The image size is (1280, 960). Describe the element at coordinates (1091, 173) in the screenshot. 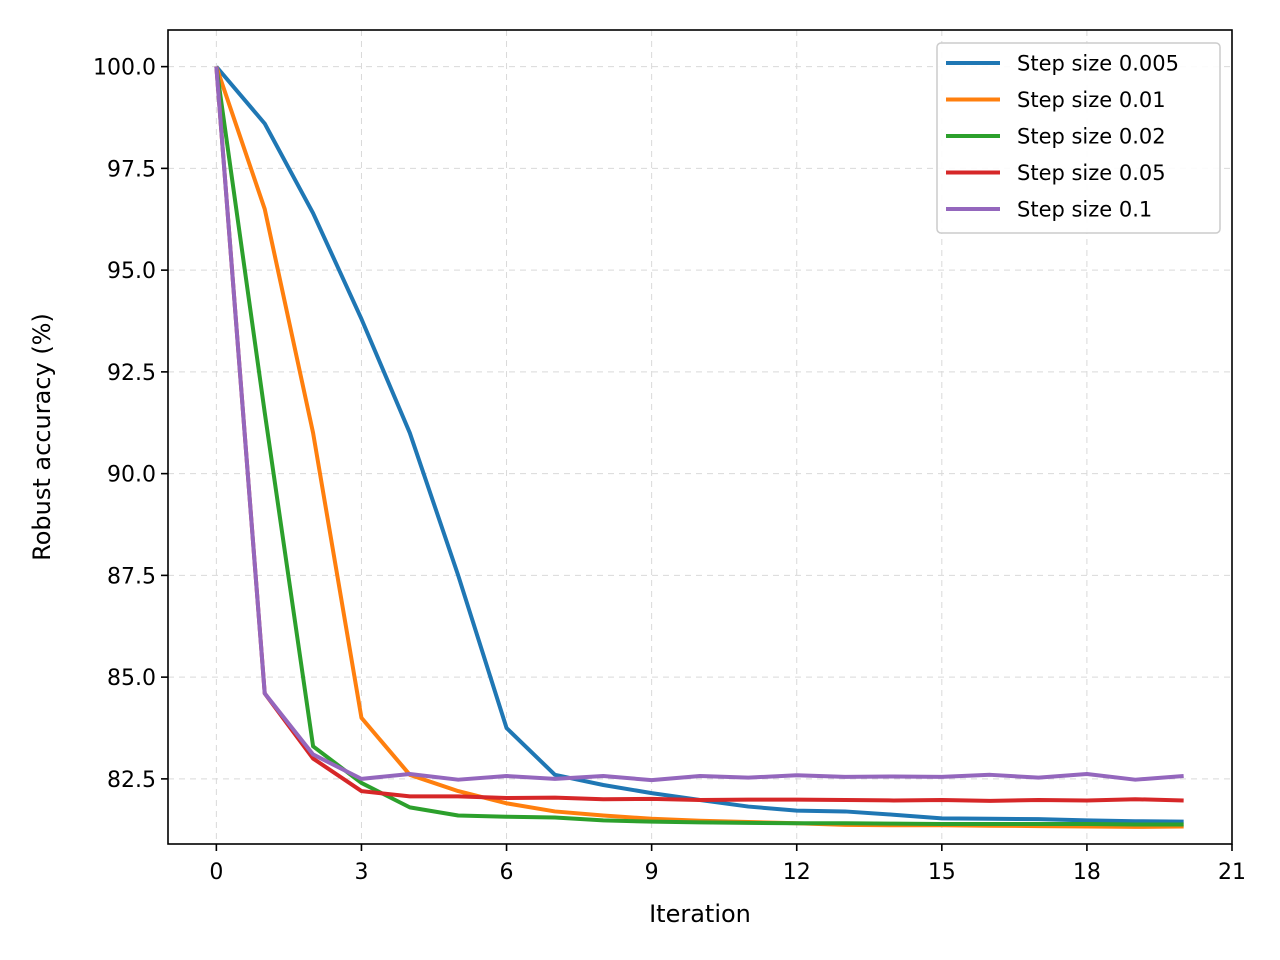

I see `legend-label-4: Step size 0.05` at that location.